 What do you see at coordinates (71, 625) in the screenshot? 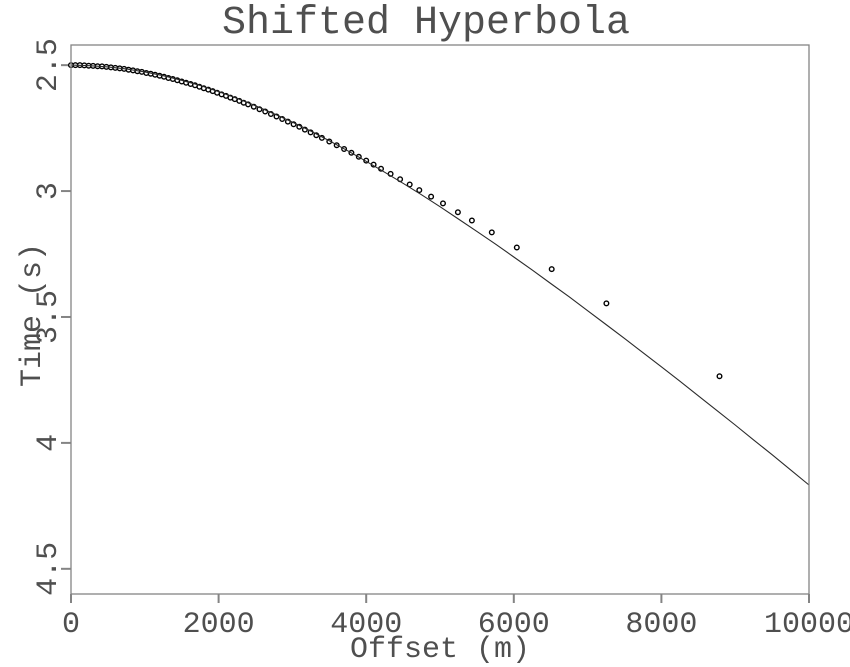
I see `x-tick-label: 0` at bounding box center [71, 625].